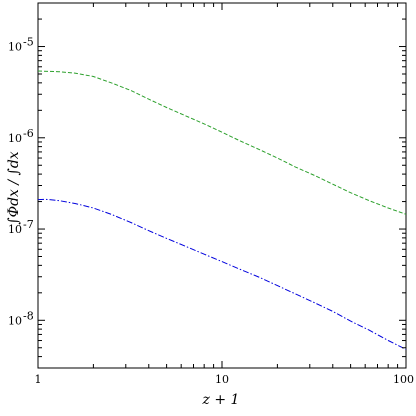 This screenshot has height=416, width=416. I want to click on x-tick-label: 10, so click(222, 379).